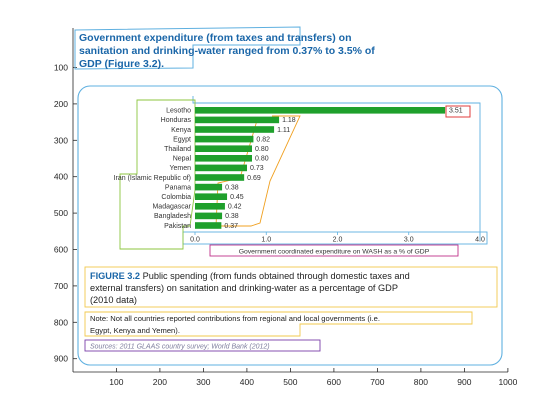  Describe the element at coordinates (171, 207) in the screenshot. I see `country-label: Madagascar` at that location.